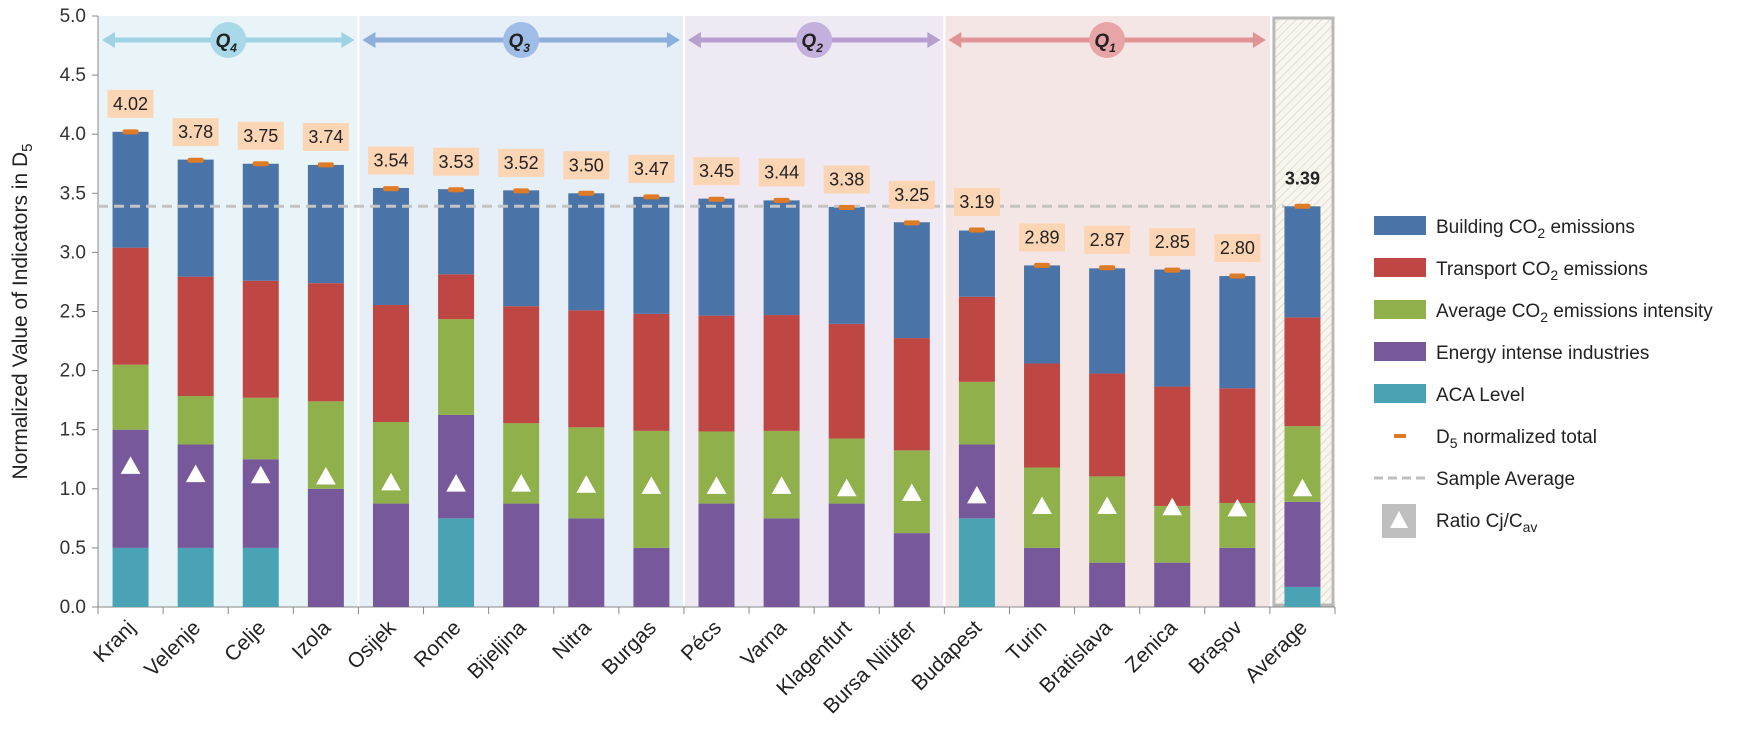  I want to click on x-category-label: Average, so click(1276, 651).